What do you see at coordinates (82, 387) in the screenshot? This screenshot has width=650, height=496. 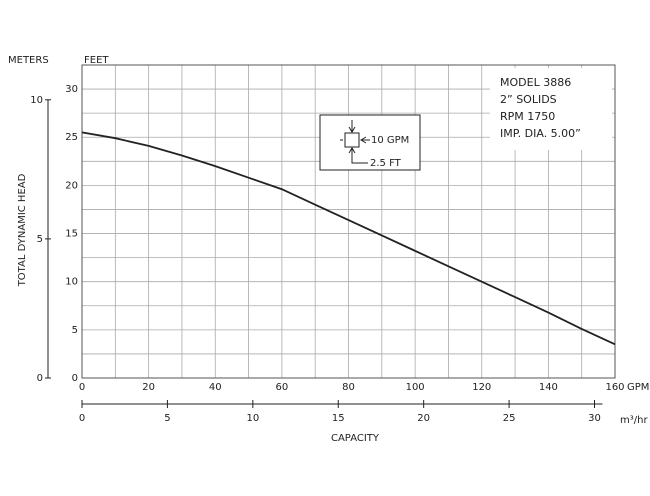 I see `x-tick-label: 0` at bounding box center [82, 387].